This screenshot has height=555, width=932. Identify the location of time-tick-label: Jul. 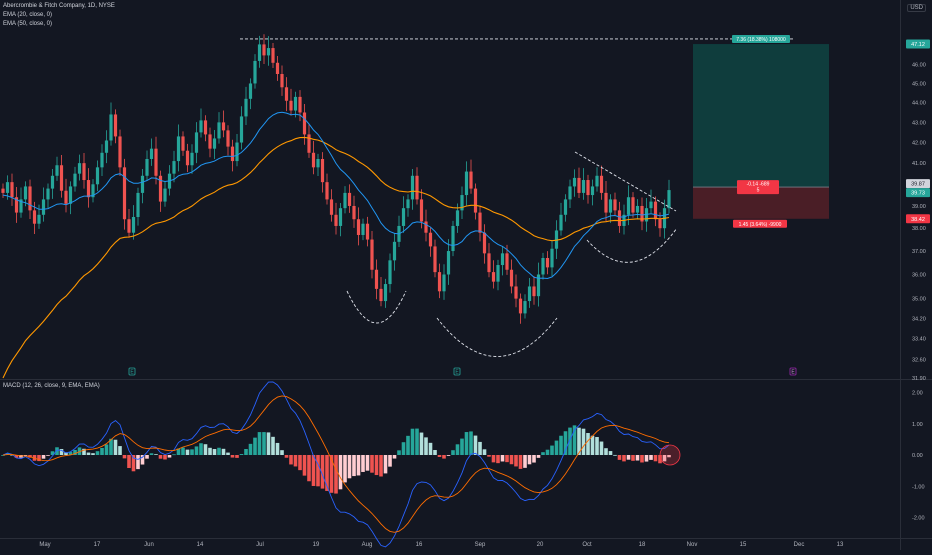
(260, 545).